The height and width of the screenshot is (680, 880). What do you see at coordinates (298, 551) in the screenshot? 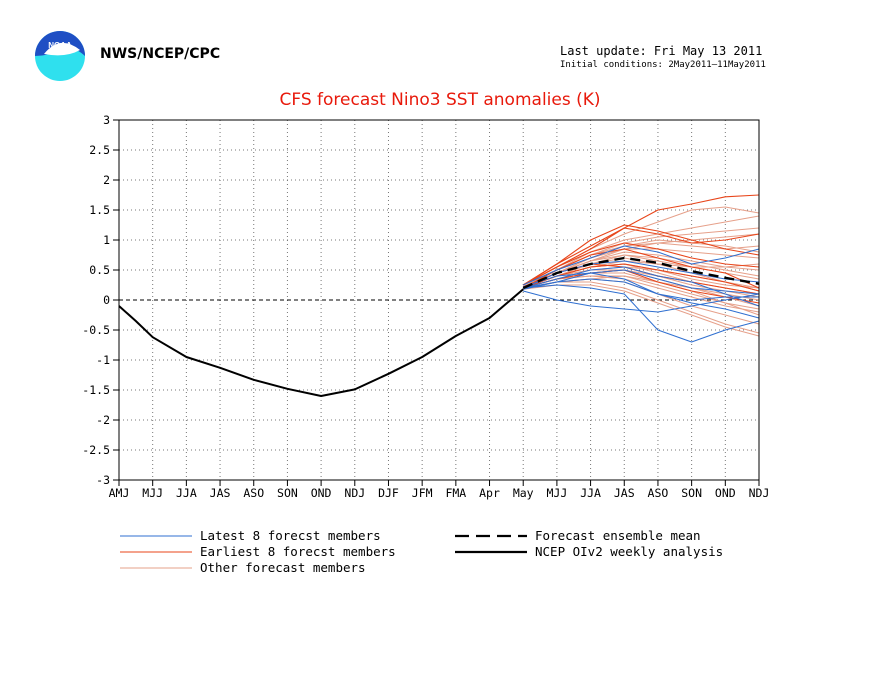
I see `legend-label: Earliest 8 forecst members` at bounding box center [298, 551].